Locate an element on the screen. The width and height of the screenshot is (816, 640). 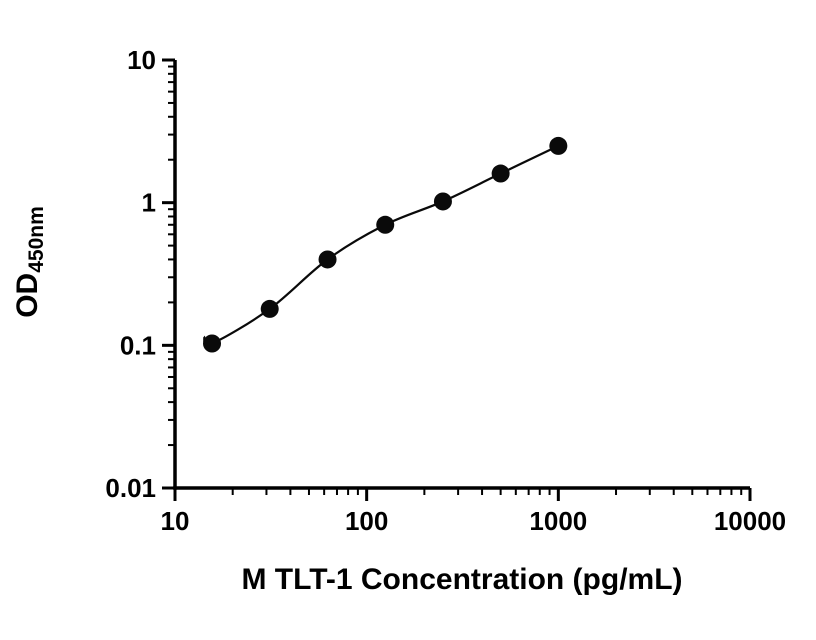
y-tick-label: 0.01 is located at coordinates (130, 488).